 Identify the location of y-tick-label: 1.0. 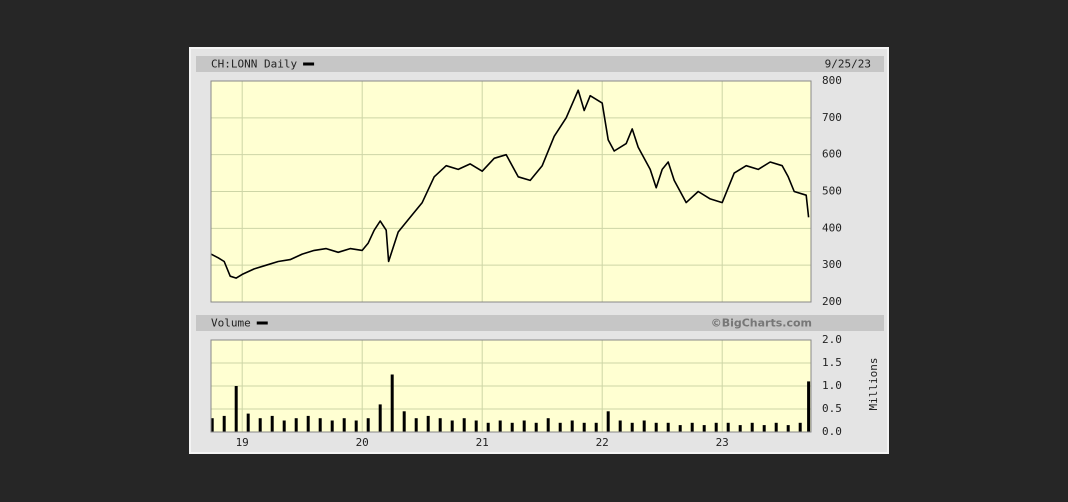
(832, 385).